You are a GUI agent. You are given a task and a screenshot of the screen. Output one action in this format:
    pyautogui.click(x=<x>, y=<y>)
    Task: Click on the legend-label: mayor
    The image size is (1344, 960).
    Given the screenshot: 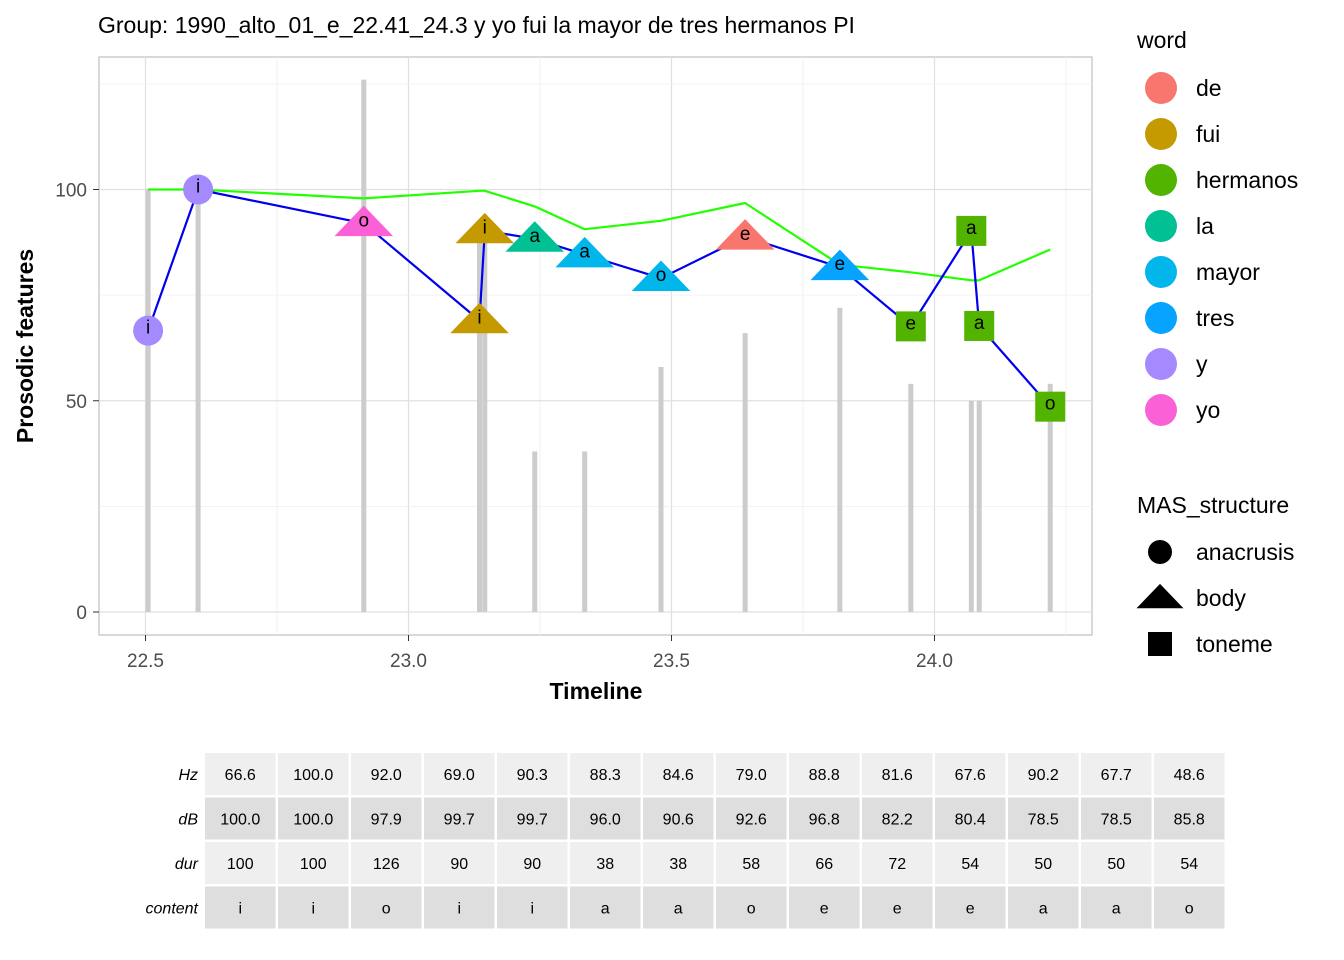 What is the action you would take?
    pyautogui.click(x=1228, y=272)
    